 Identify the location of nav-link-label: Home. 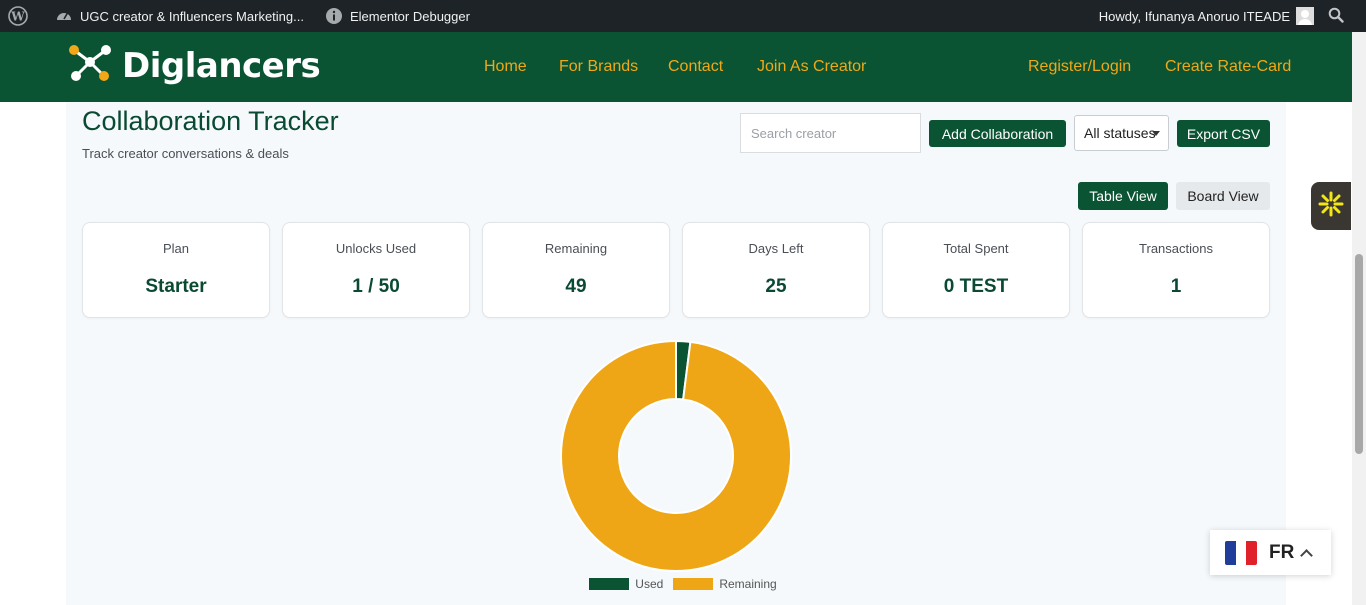
(505, 66).